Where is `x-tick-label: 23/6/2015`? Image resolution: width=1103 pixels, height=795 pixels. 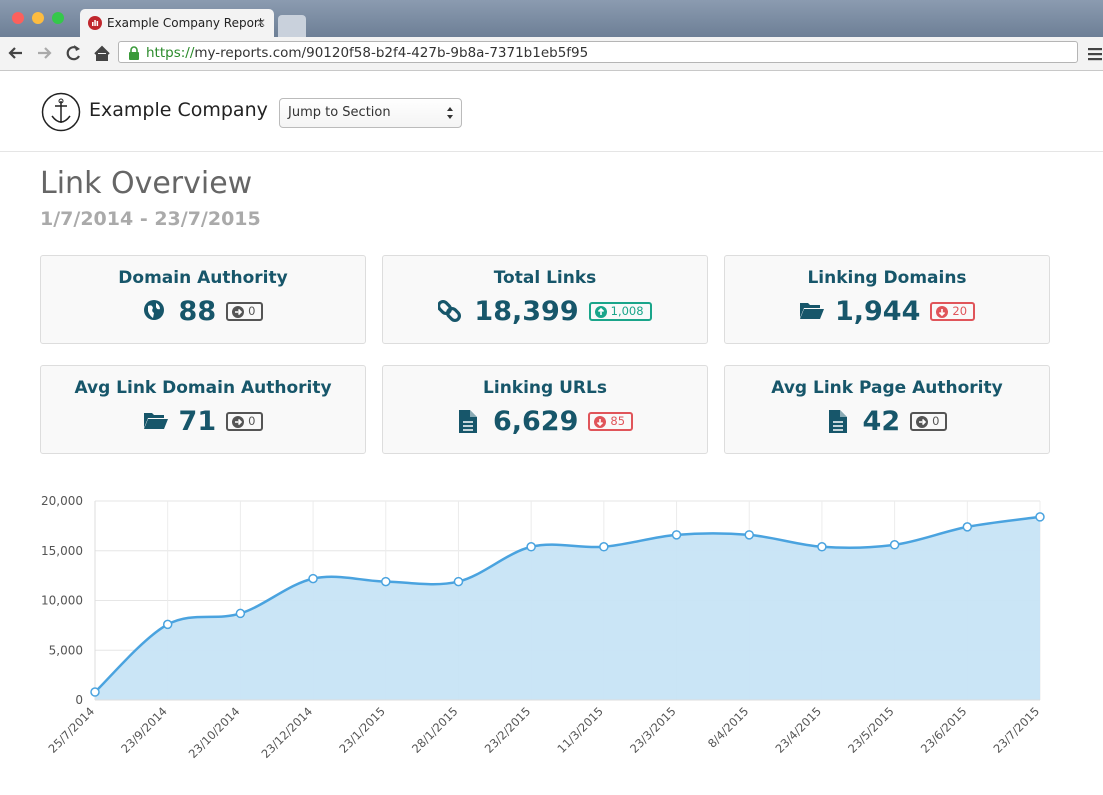 x-tick-label: 23/6/2015 is located at coordinates (944, 730).